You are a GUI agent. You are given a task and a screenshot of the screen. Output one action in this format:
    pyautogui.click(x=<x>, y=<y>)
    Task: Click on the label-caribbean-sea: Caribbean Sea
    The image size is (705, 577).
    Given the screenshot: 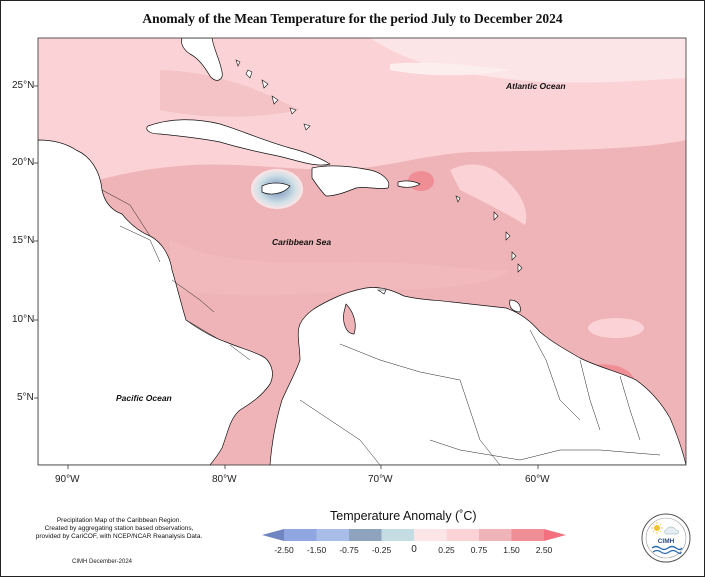 What is the action you would take?
    pyautogui.click(x=302, y=242)
    